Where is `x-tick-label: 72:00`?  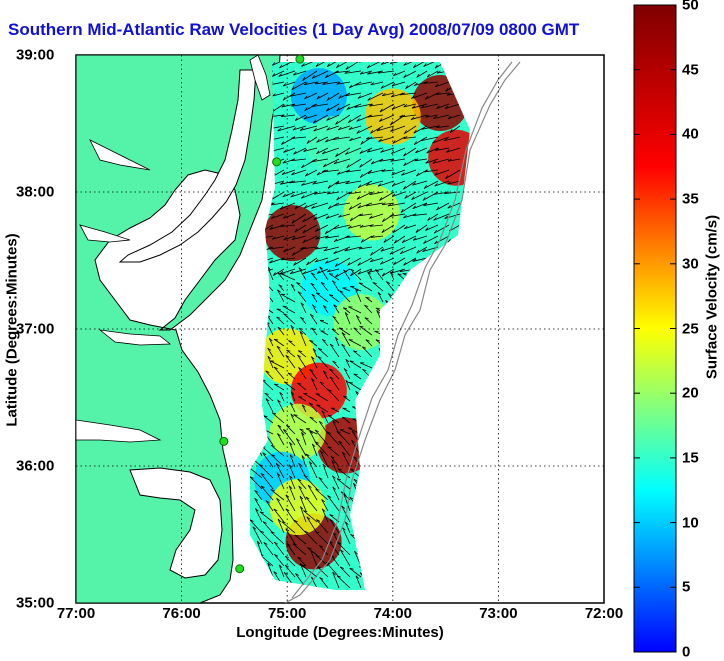
x-tick-label: 72:00 is located at coordinates (604, 613).